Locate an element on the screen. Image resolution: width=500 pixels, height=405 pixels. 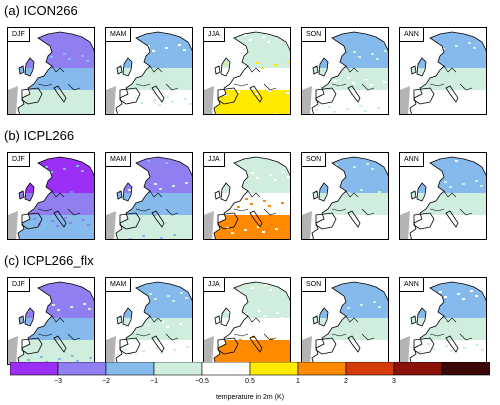
colorbar-segment is located at coordinates (82, 369).